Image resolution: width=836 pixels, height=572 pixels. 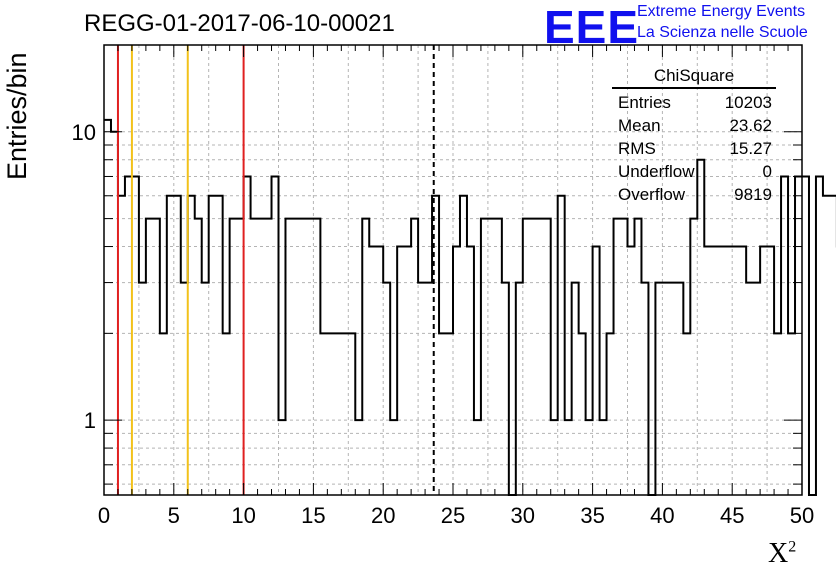 I want to click on logo-line-1: Extreme Energy Events, so click(x=721, y=11).